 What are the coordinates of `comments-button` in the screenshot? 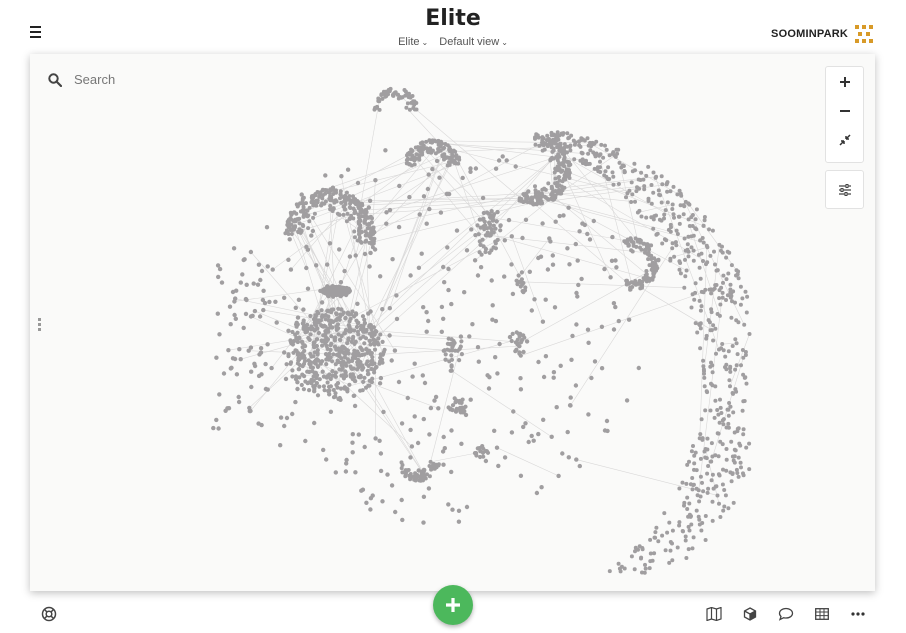 It's located at (786, 614).